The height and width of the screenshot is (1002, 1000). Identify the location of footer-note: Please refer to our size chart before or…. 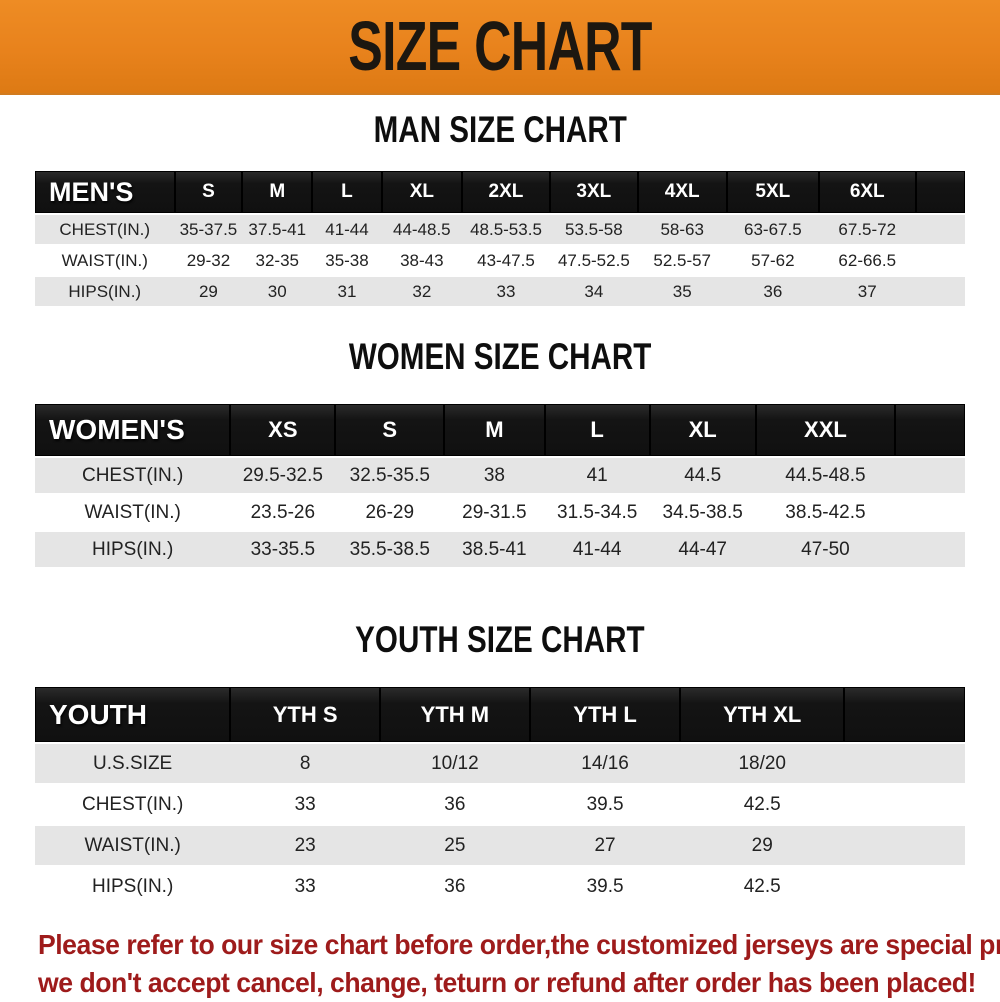
(500, 955).